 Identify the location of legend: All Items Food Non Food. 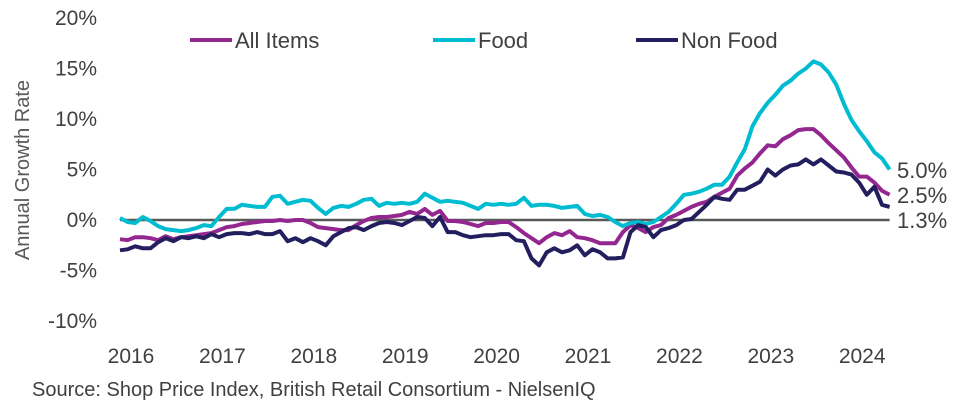
(484, 40).